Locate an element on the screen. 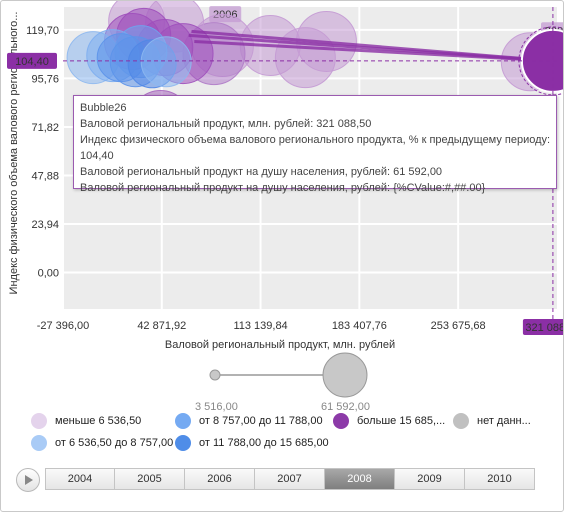 The height and width of the screenshot is (512, 564). timeline-year-2010: 2010 is located at coordinates (500, 479).